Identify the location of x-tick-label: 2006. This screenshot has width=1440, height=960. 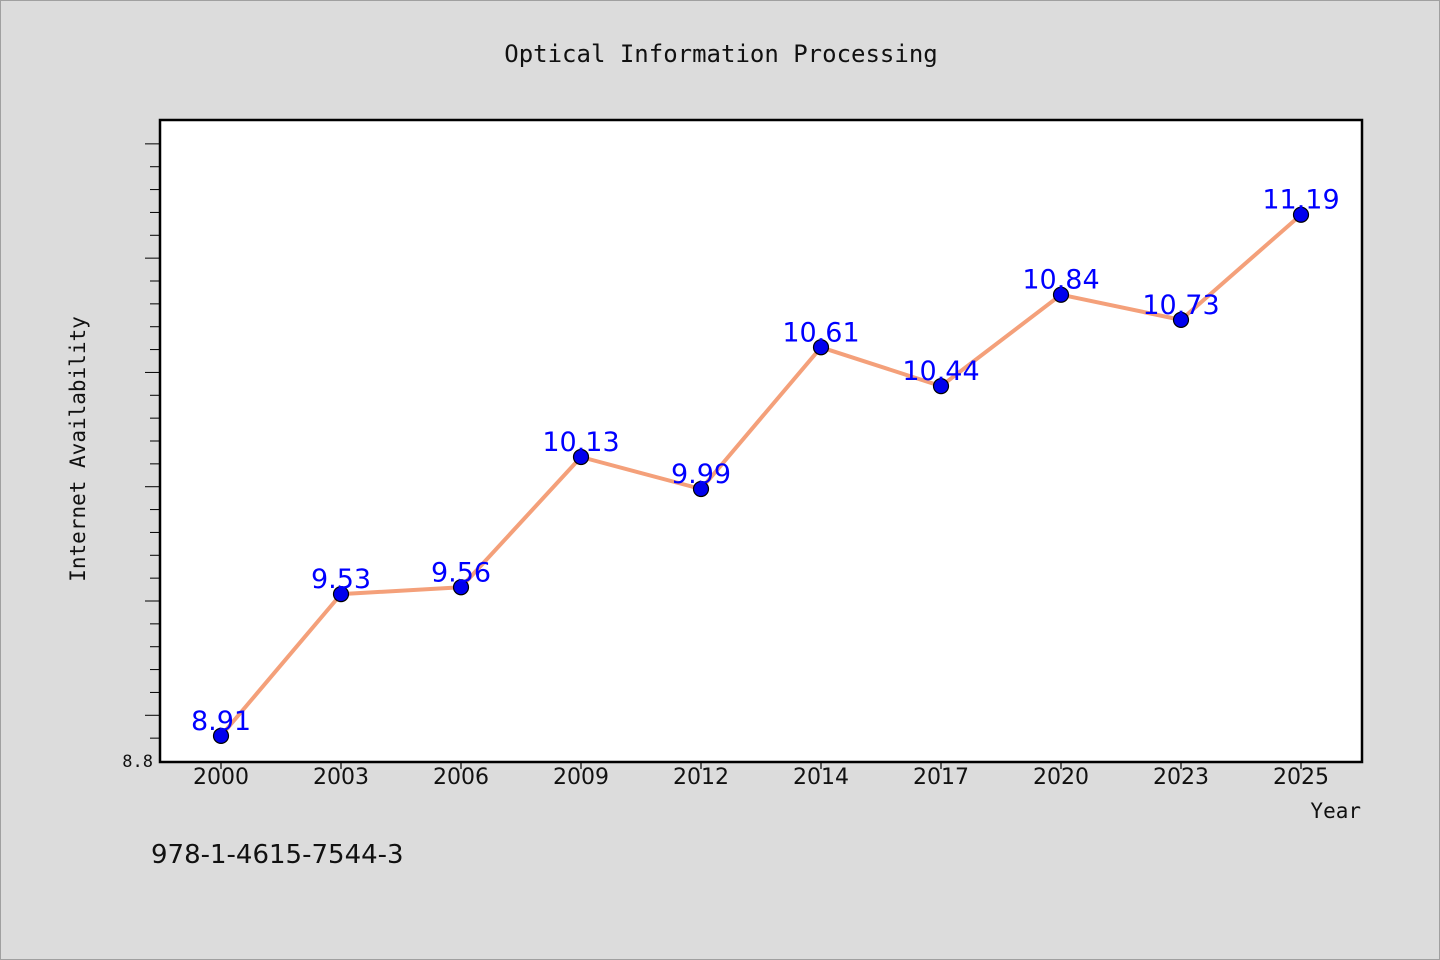
(461, 777).